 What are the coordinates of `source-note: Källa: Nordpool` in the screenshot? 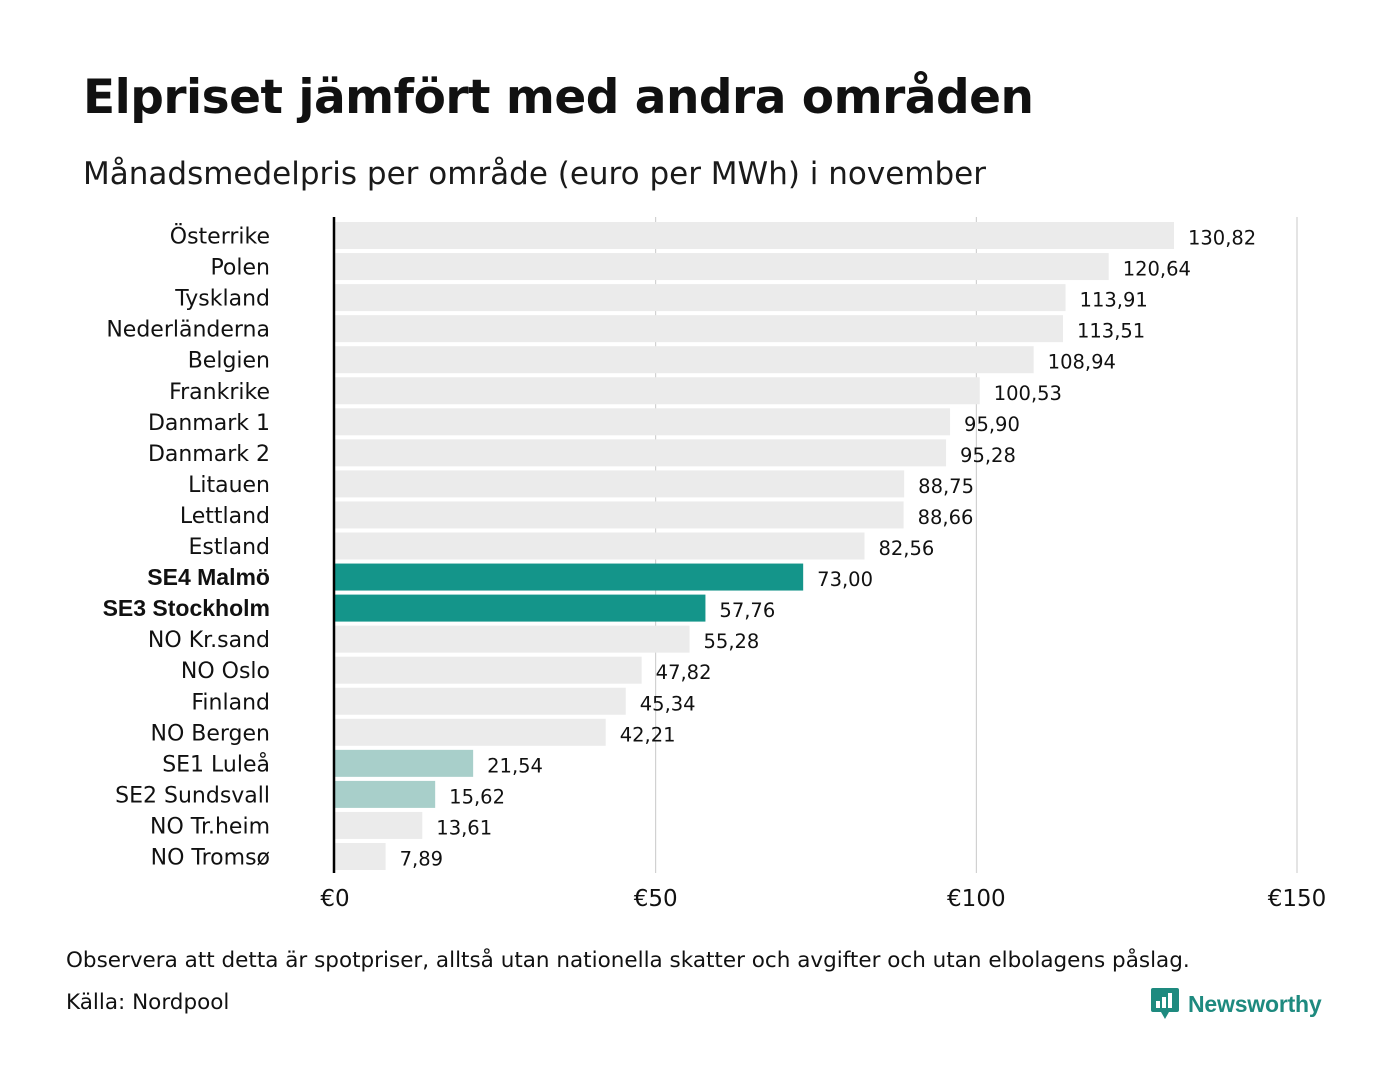 It's located at (148, 1002).